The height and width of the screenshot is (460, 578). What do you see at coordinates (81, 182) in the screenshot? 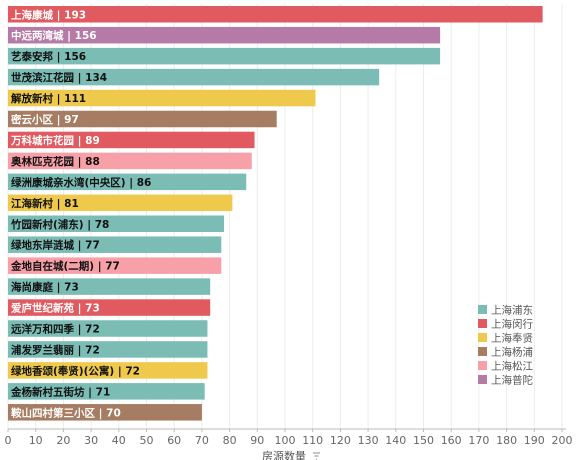
I see `bar-label: 绿洲康城亲水湾(中央区) | 86` at bounding box center [81, 182].